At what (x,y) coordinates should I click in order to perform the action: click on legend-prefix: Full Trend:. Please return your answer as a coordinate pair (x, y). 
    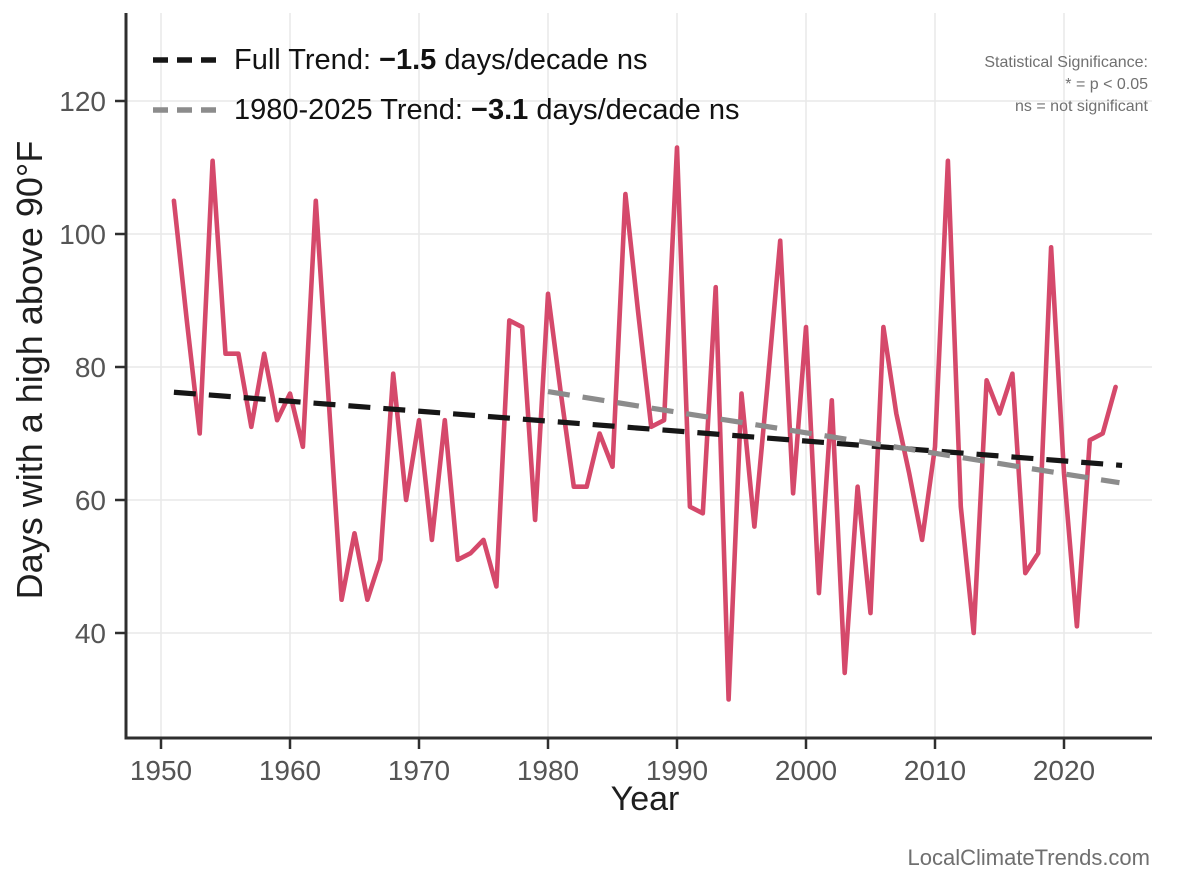
    Looking at the image, I should click on (307, 59).